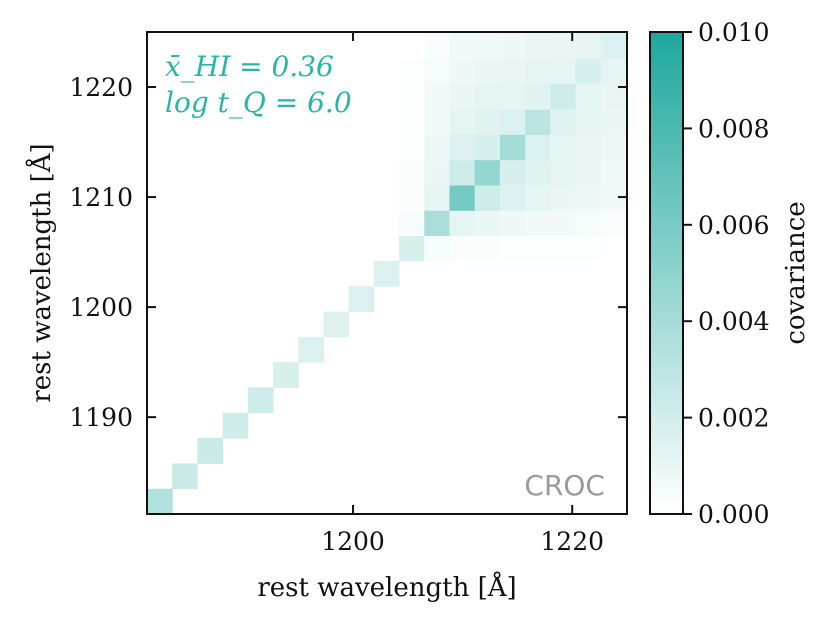 The width and height of the screenshot is (832, 627). I want to click on colorbar, so click(666, 273).